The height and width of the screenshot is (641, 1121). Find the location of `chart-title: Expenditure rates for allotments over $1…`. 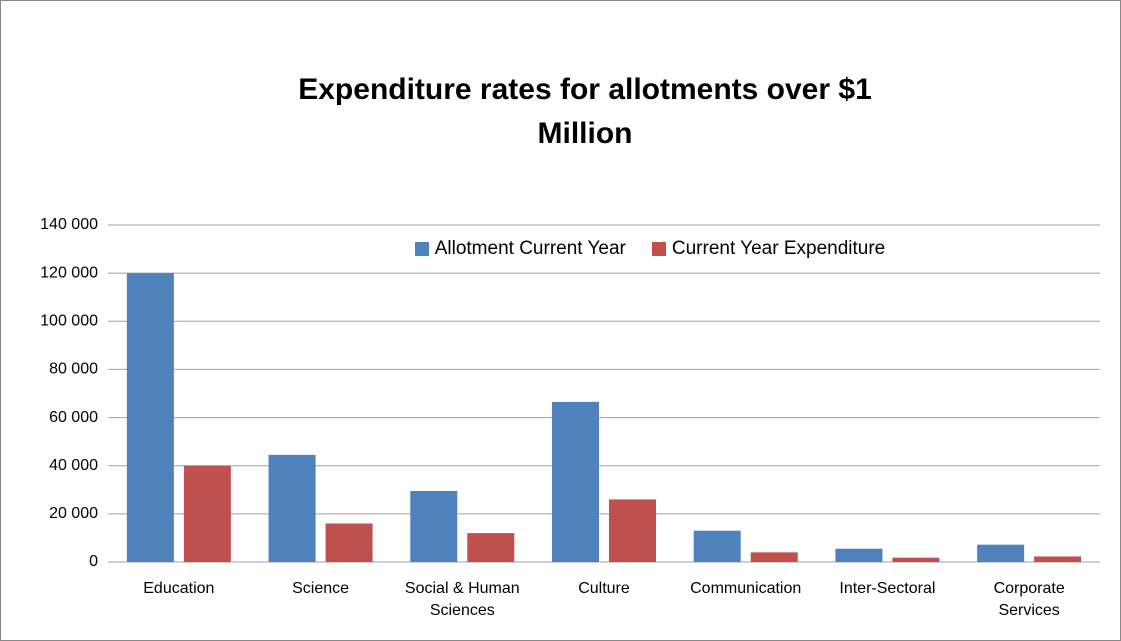

chart-title: Expenditure rates for allotments over $1… is located at coordinates (585, 111).